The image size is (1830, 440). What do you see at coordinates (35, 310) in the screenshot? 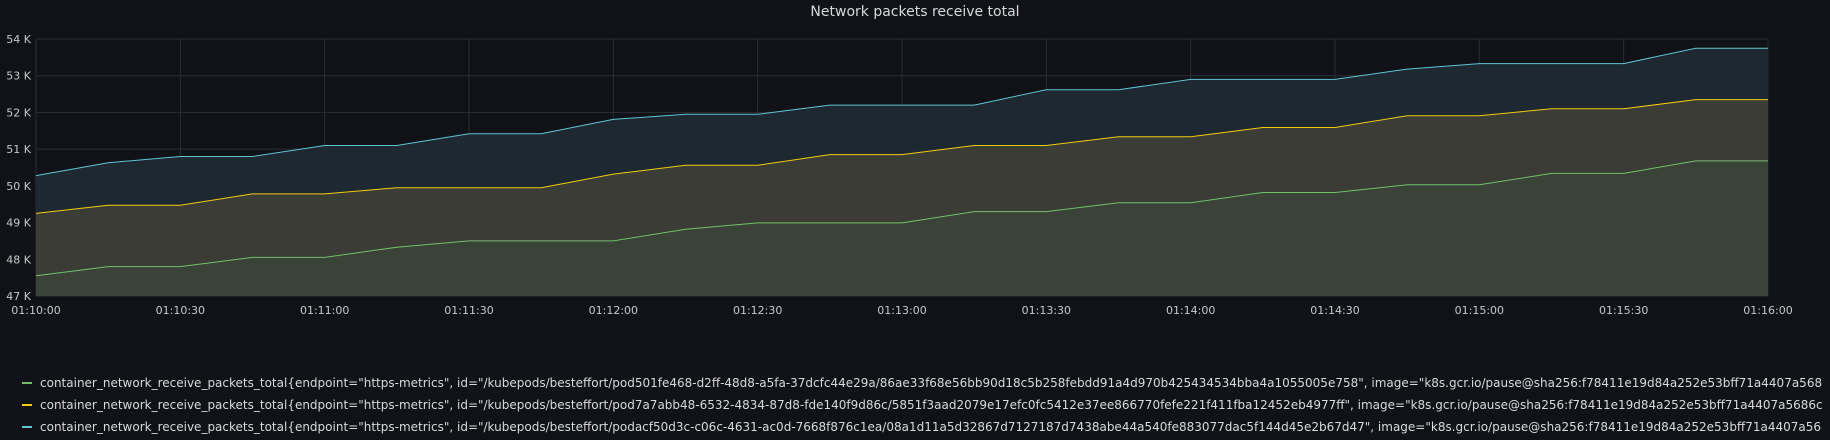
I see `x-tick-label-0: 01:10:00` at bounding box center [35, 310].